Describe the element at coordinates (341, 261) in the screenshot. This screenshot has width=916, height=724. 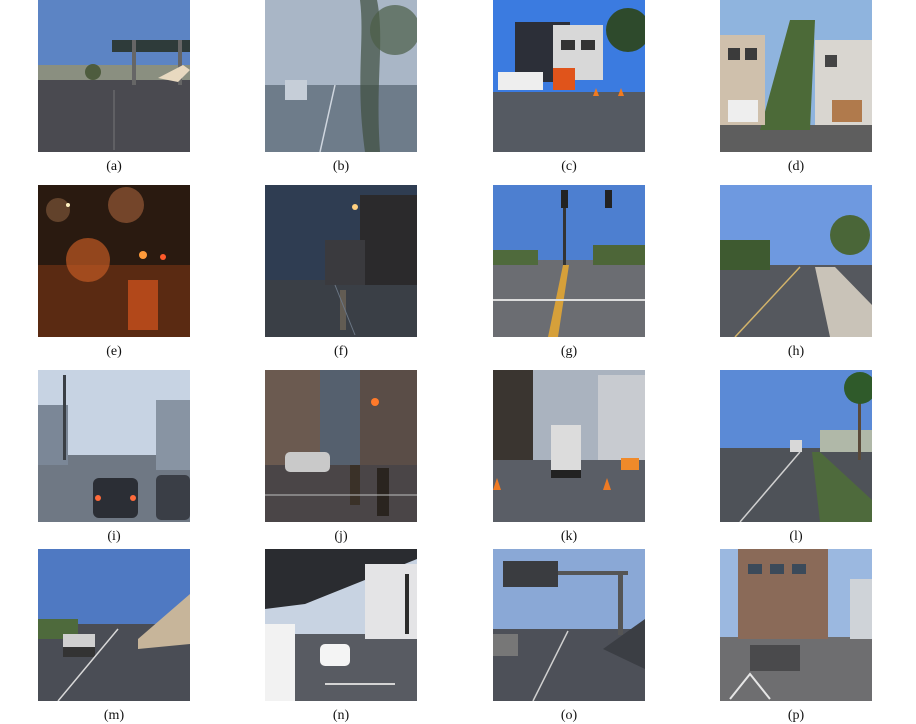
I see `panel-f-image` at that location.